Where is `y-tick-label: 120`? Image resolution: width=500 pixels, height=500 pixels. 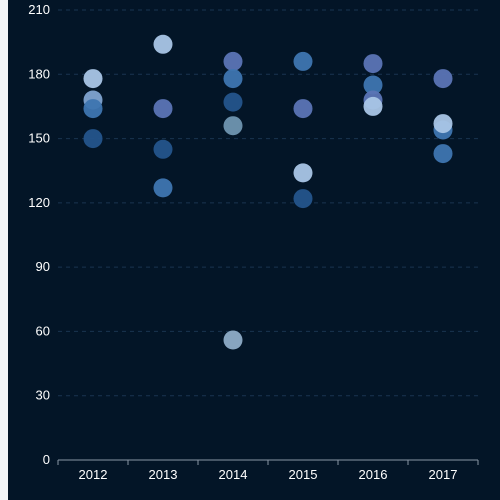
y-tick-label: 120 is located at coordinates (39, 202).